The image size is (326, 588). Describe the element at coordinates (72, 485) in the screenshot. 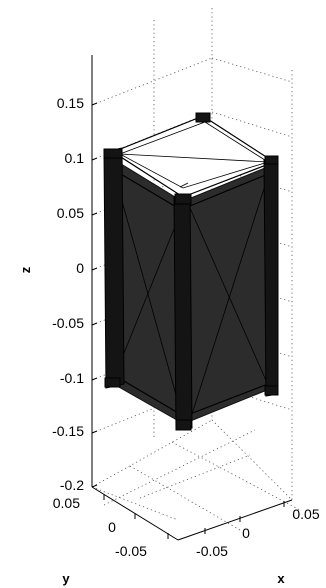

I see `z-tick-label: -0.2` at that location.